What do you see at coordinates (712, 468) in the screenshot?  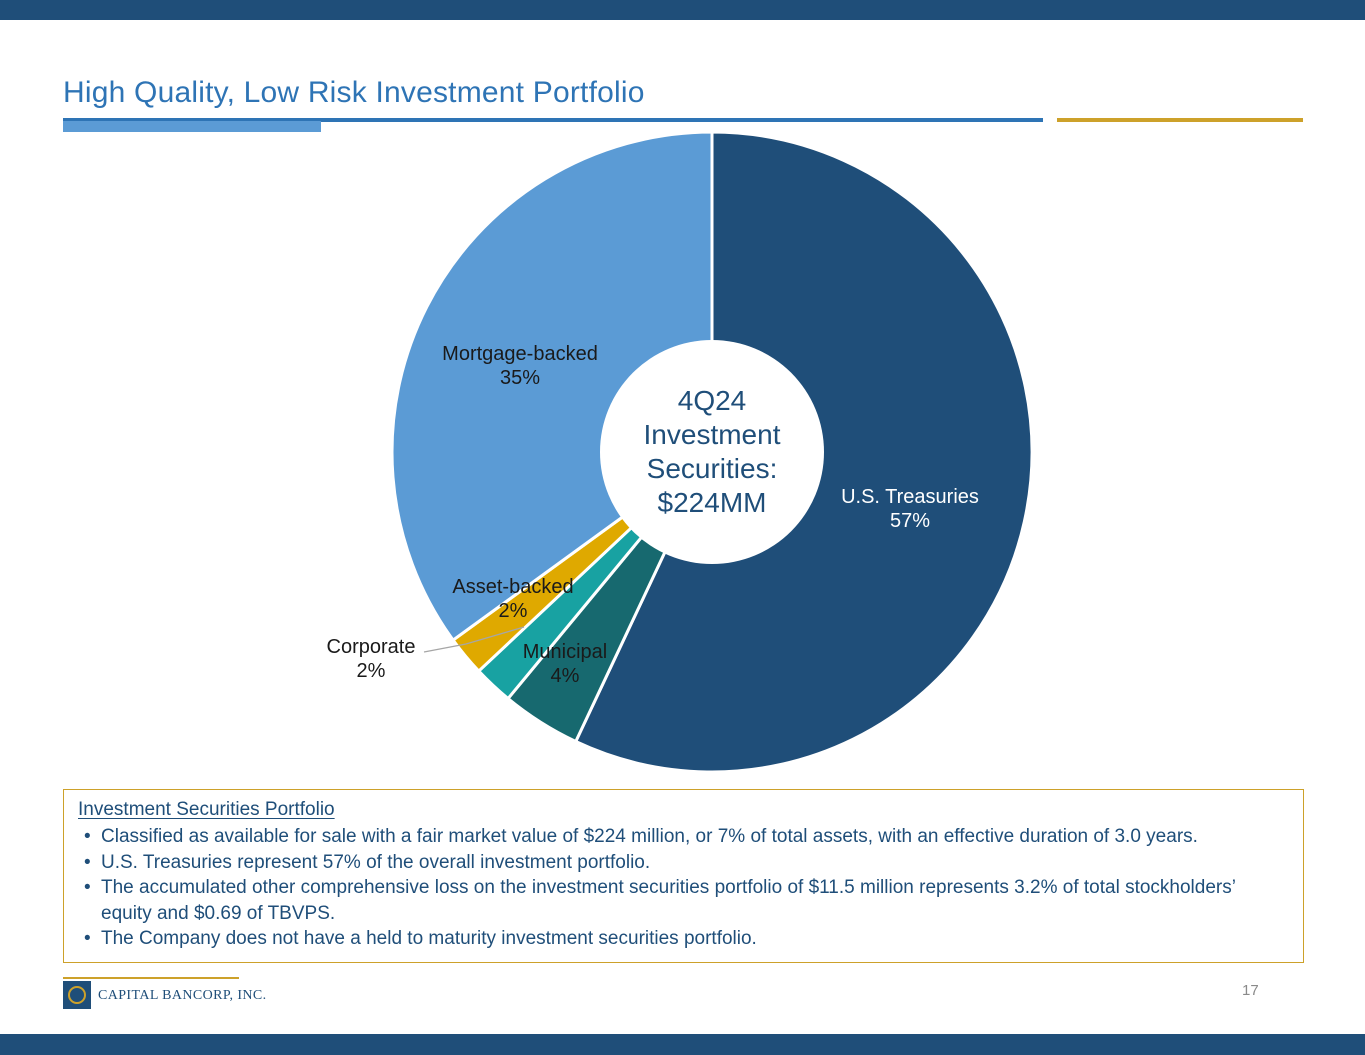 I see `donut-center-line-3: Securities:` at bounding box center [712, 468].